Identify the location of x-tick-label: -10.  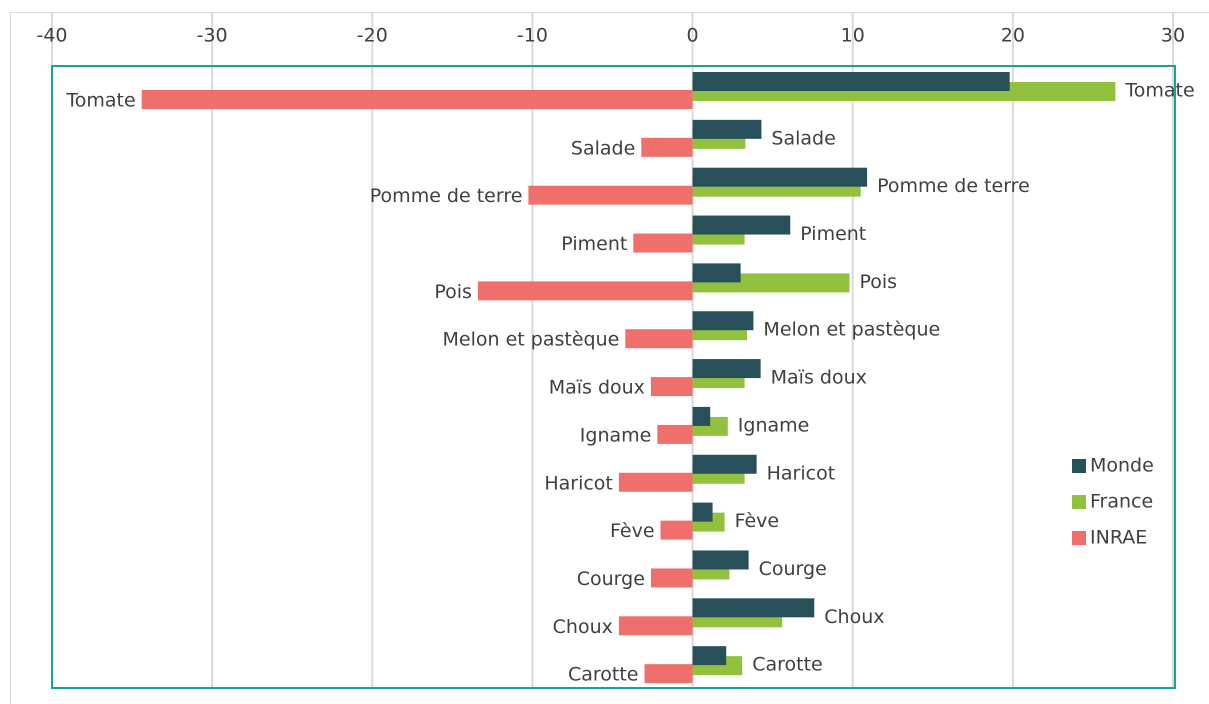
(532, 36).